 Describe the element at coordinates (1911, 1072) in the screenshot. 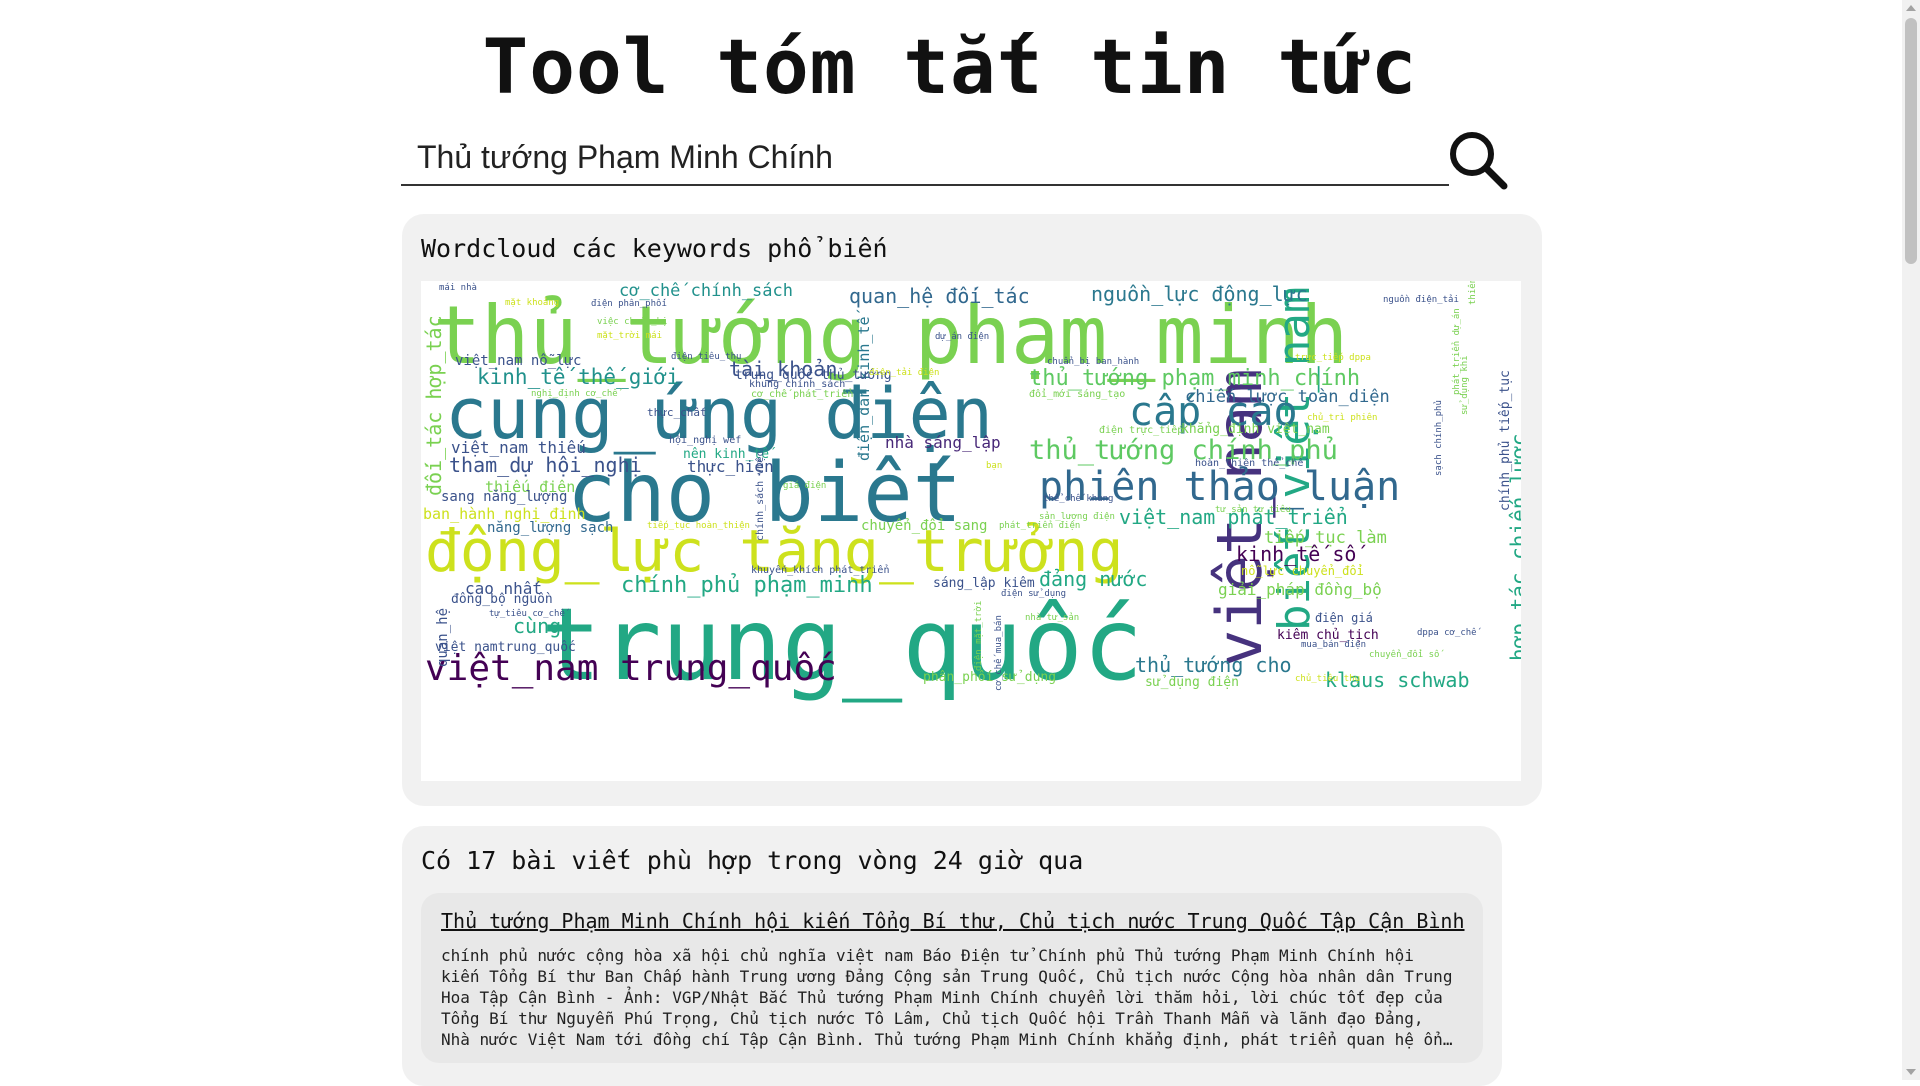

I see `scroll-down-arrow-icon` at that location.